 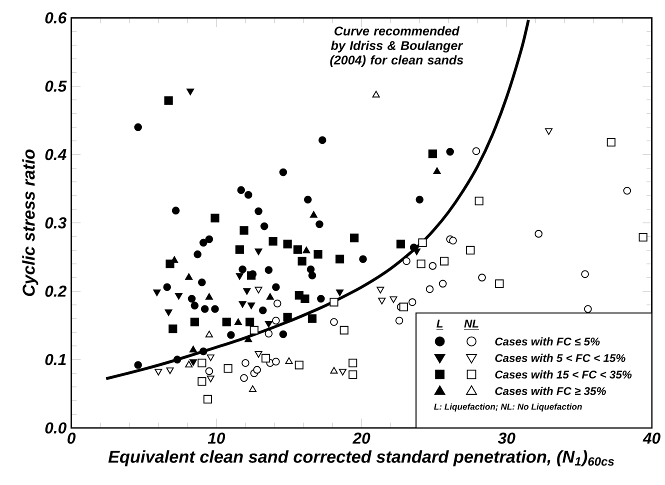 What do you see at coordinates (563, 374) in the screenshot?
I see `legend-label: Cases with 15 < FC < 35%` at bounding box center [563, 374].